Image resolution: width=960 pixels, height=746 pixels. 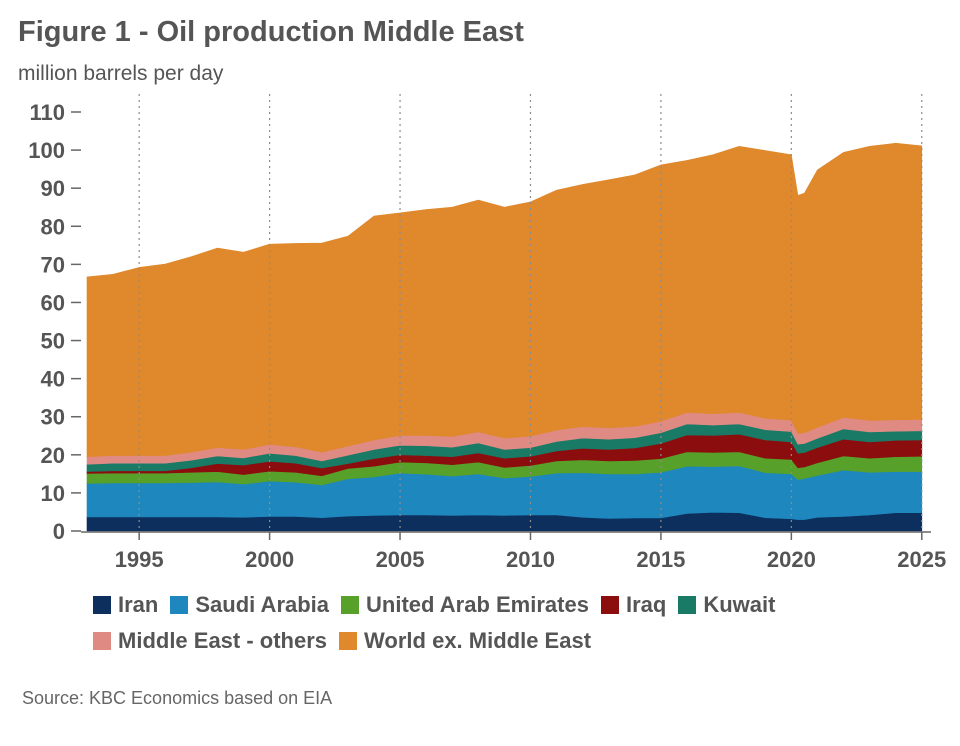 What do you see at coordinates (660, 559) in the screenshot?
I see `x-tick-label: 2015` at bounding box center [660, 559].